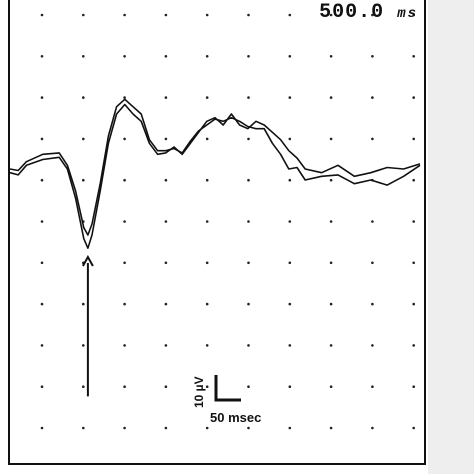 The image size is (474, 474). Describe the element at coordinates (235, 417) in the screenshot. I see `scale-bar-time-label: 50 msec` at that location.